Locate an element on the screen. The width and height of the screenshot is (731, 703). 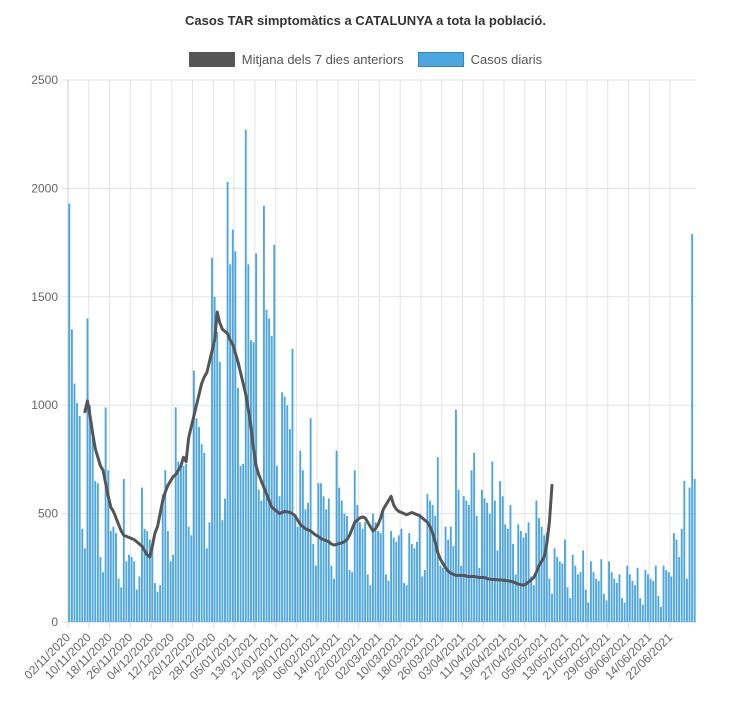
y-tick-label: 1000 is located at coordinates (44, 405).